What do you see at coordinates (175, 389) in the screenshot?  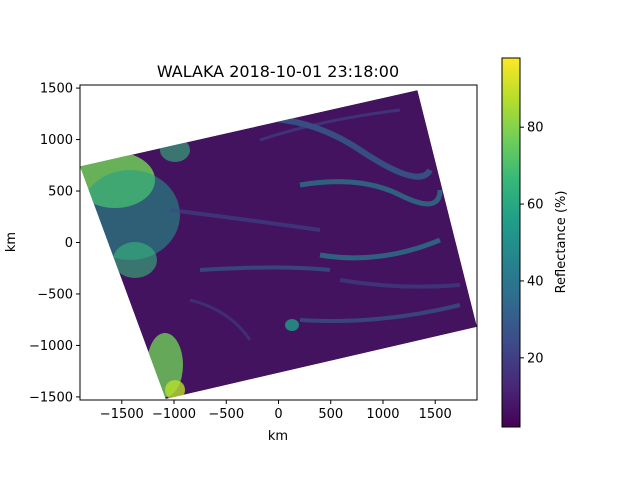 I see `cloud-southwest-tip` at bounding box center [175, 389].